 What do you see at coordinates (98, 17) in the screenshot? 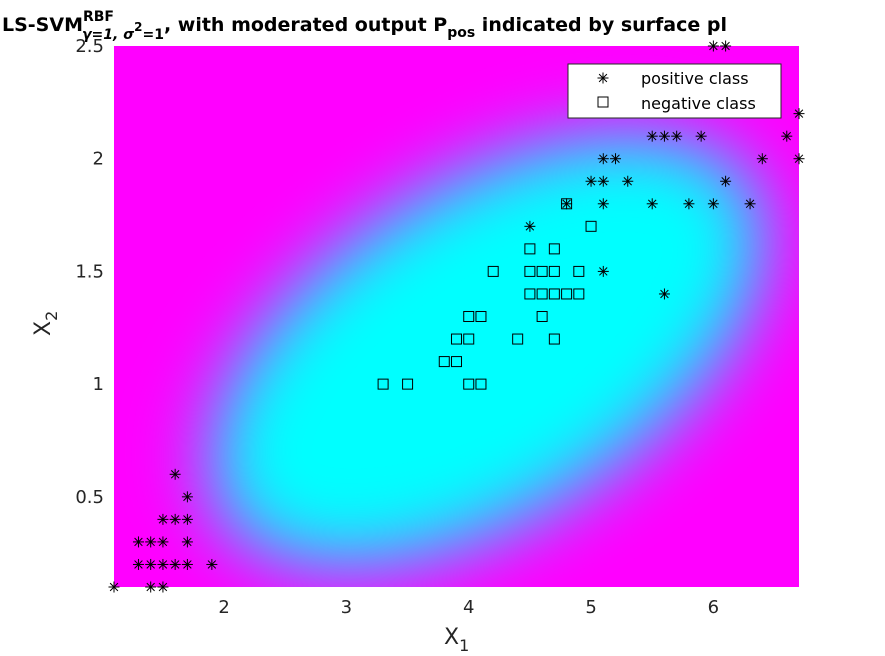
I see `title-sup: RBF` at bounding box center [98, 17].